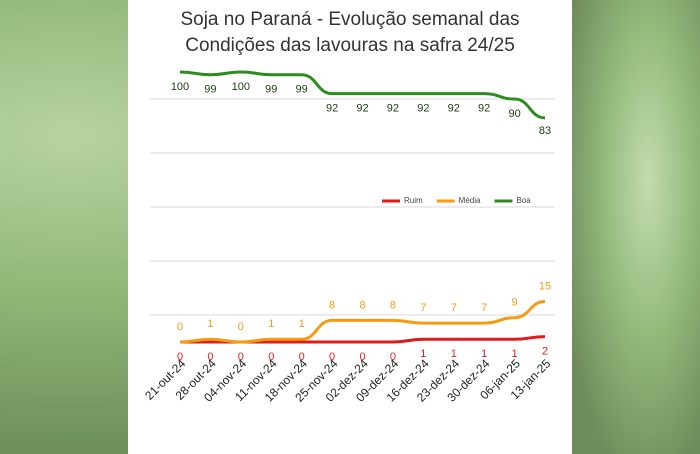  What do you see at coordinates (545, 286) in the screenshot?
I see `data-label: 15` at bounding box center [545, 286].